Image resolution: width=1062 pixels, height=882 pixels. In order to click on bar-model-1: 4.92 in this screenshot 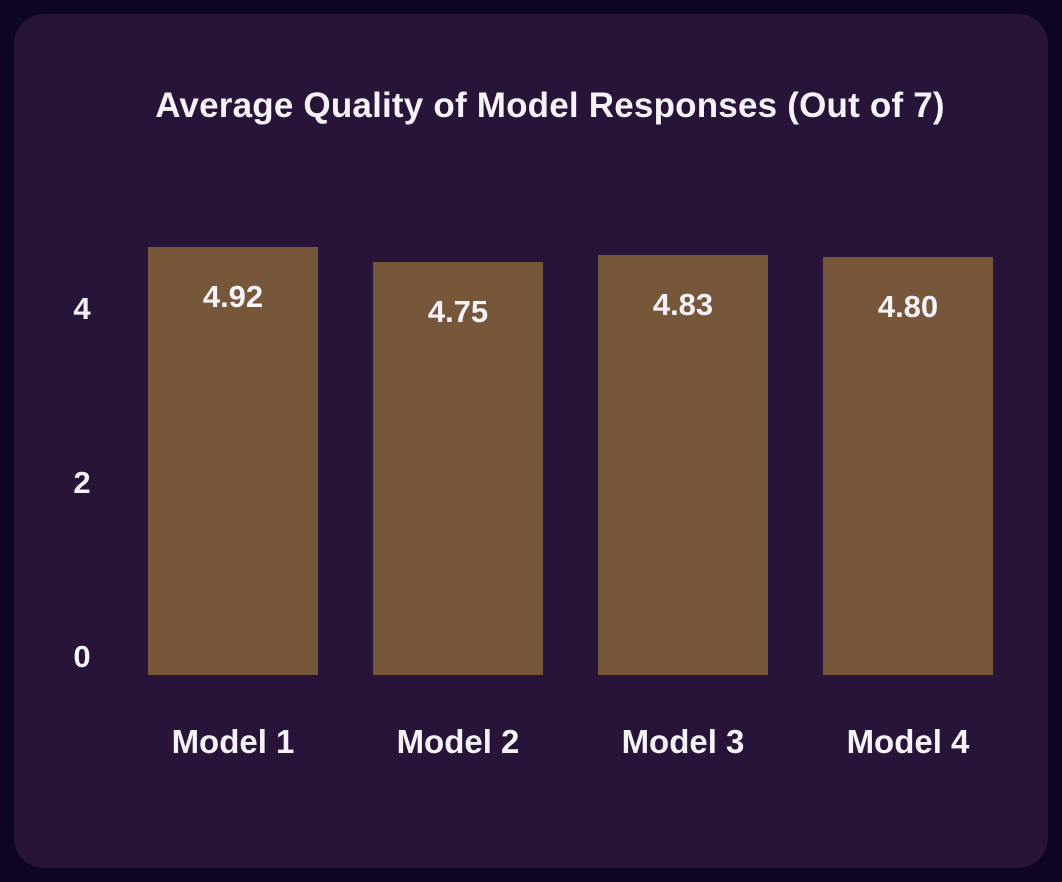, I will do `click(233, 460)`.